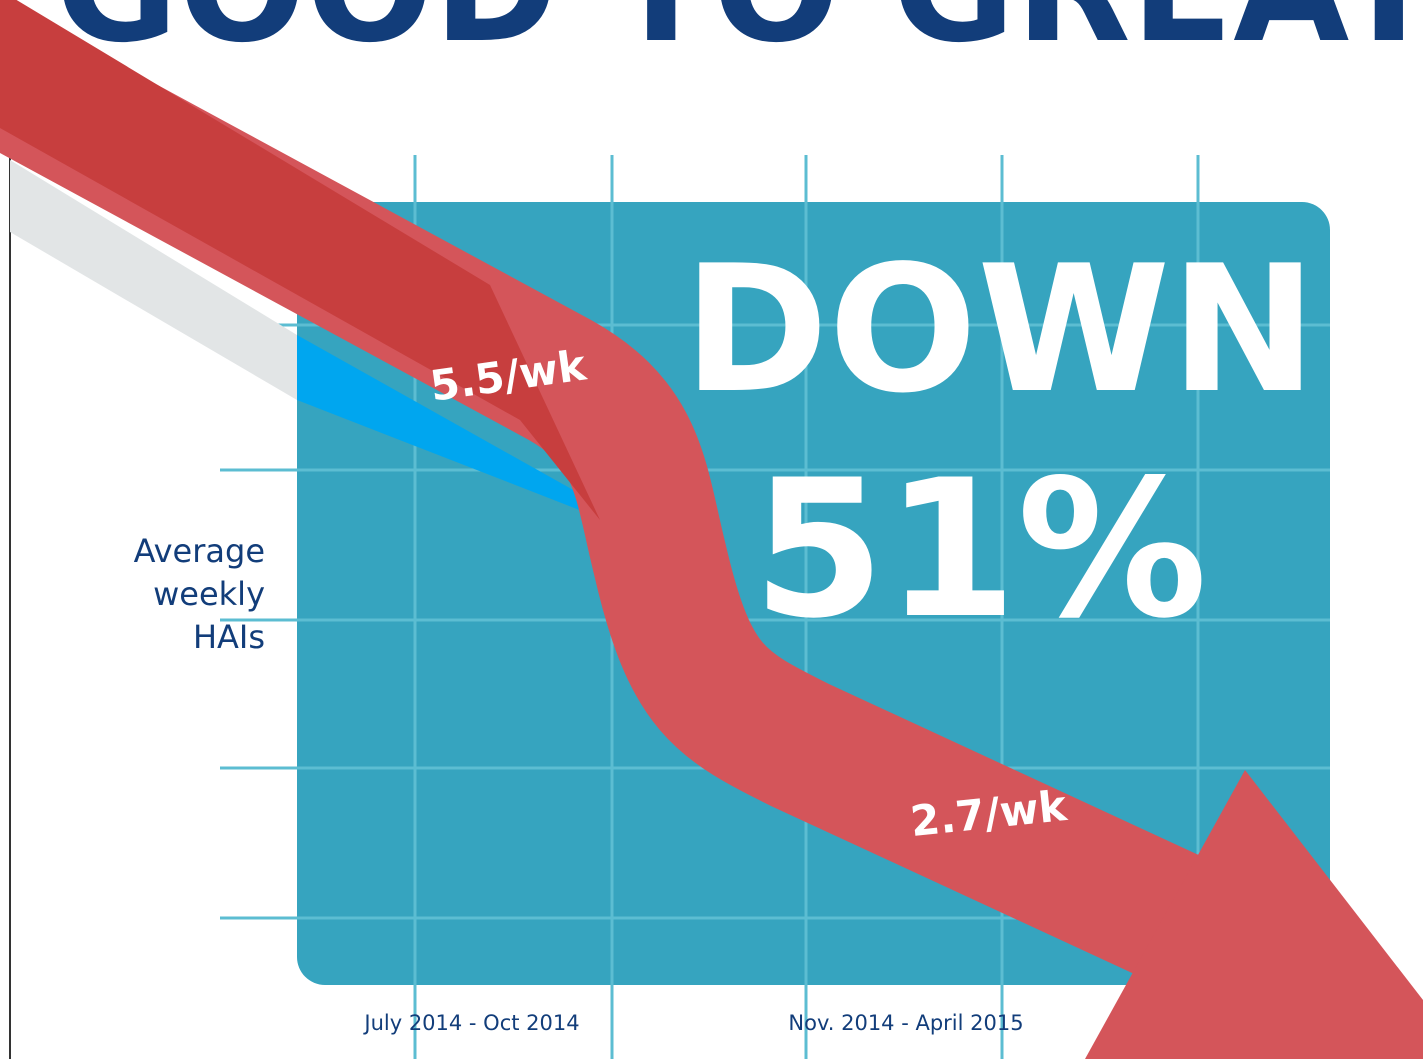  Describe the element at coordinates (1000, 330) in the screenshot. I see `headline-down: DOWN` at that location.